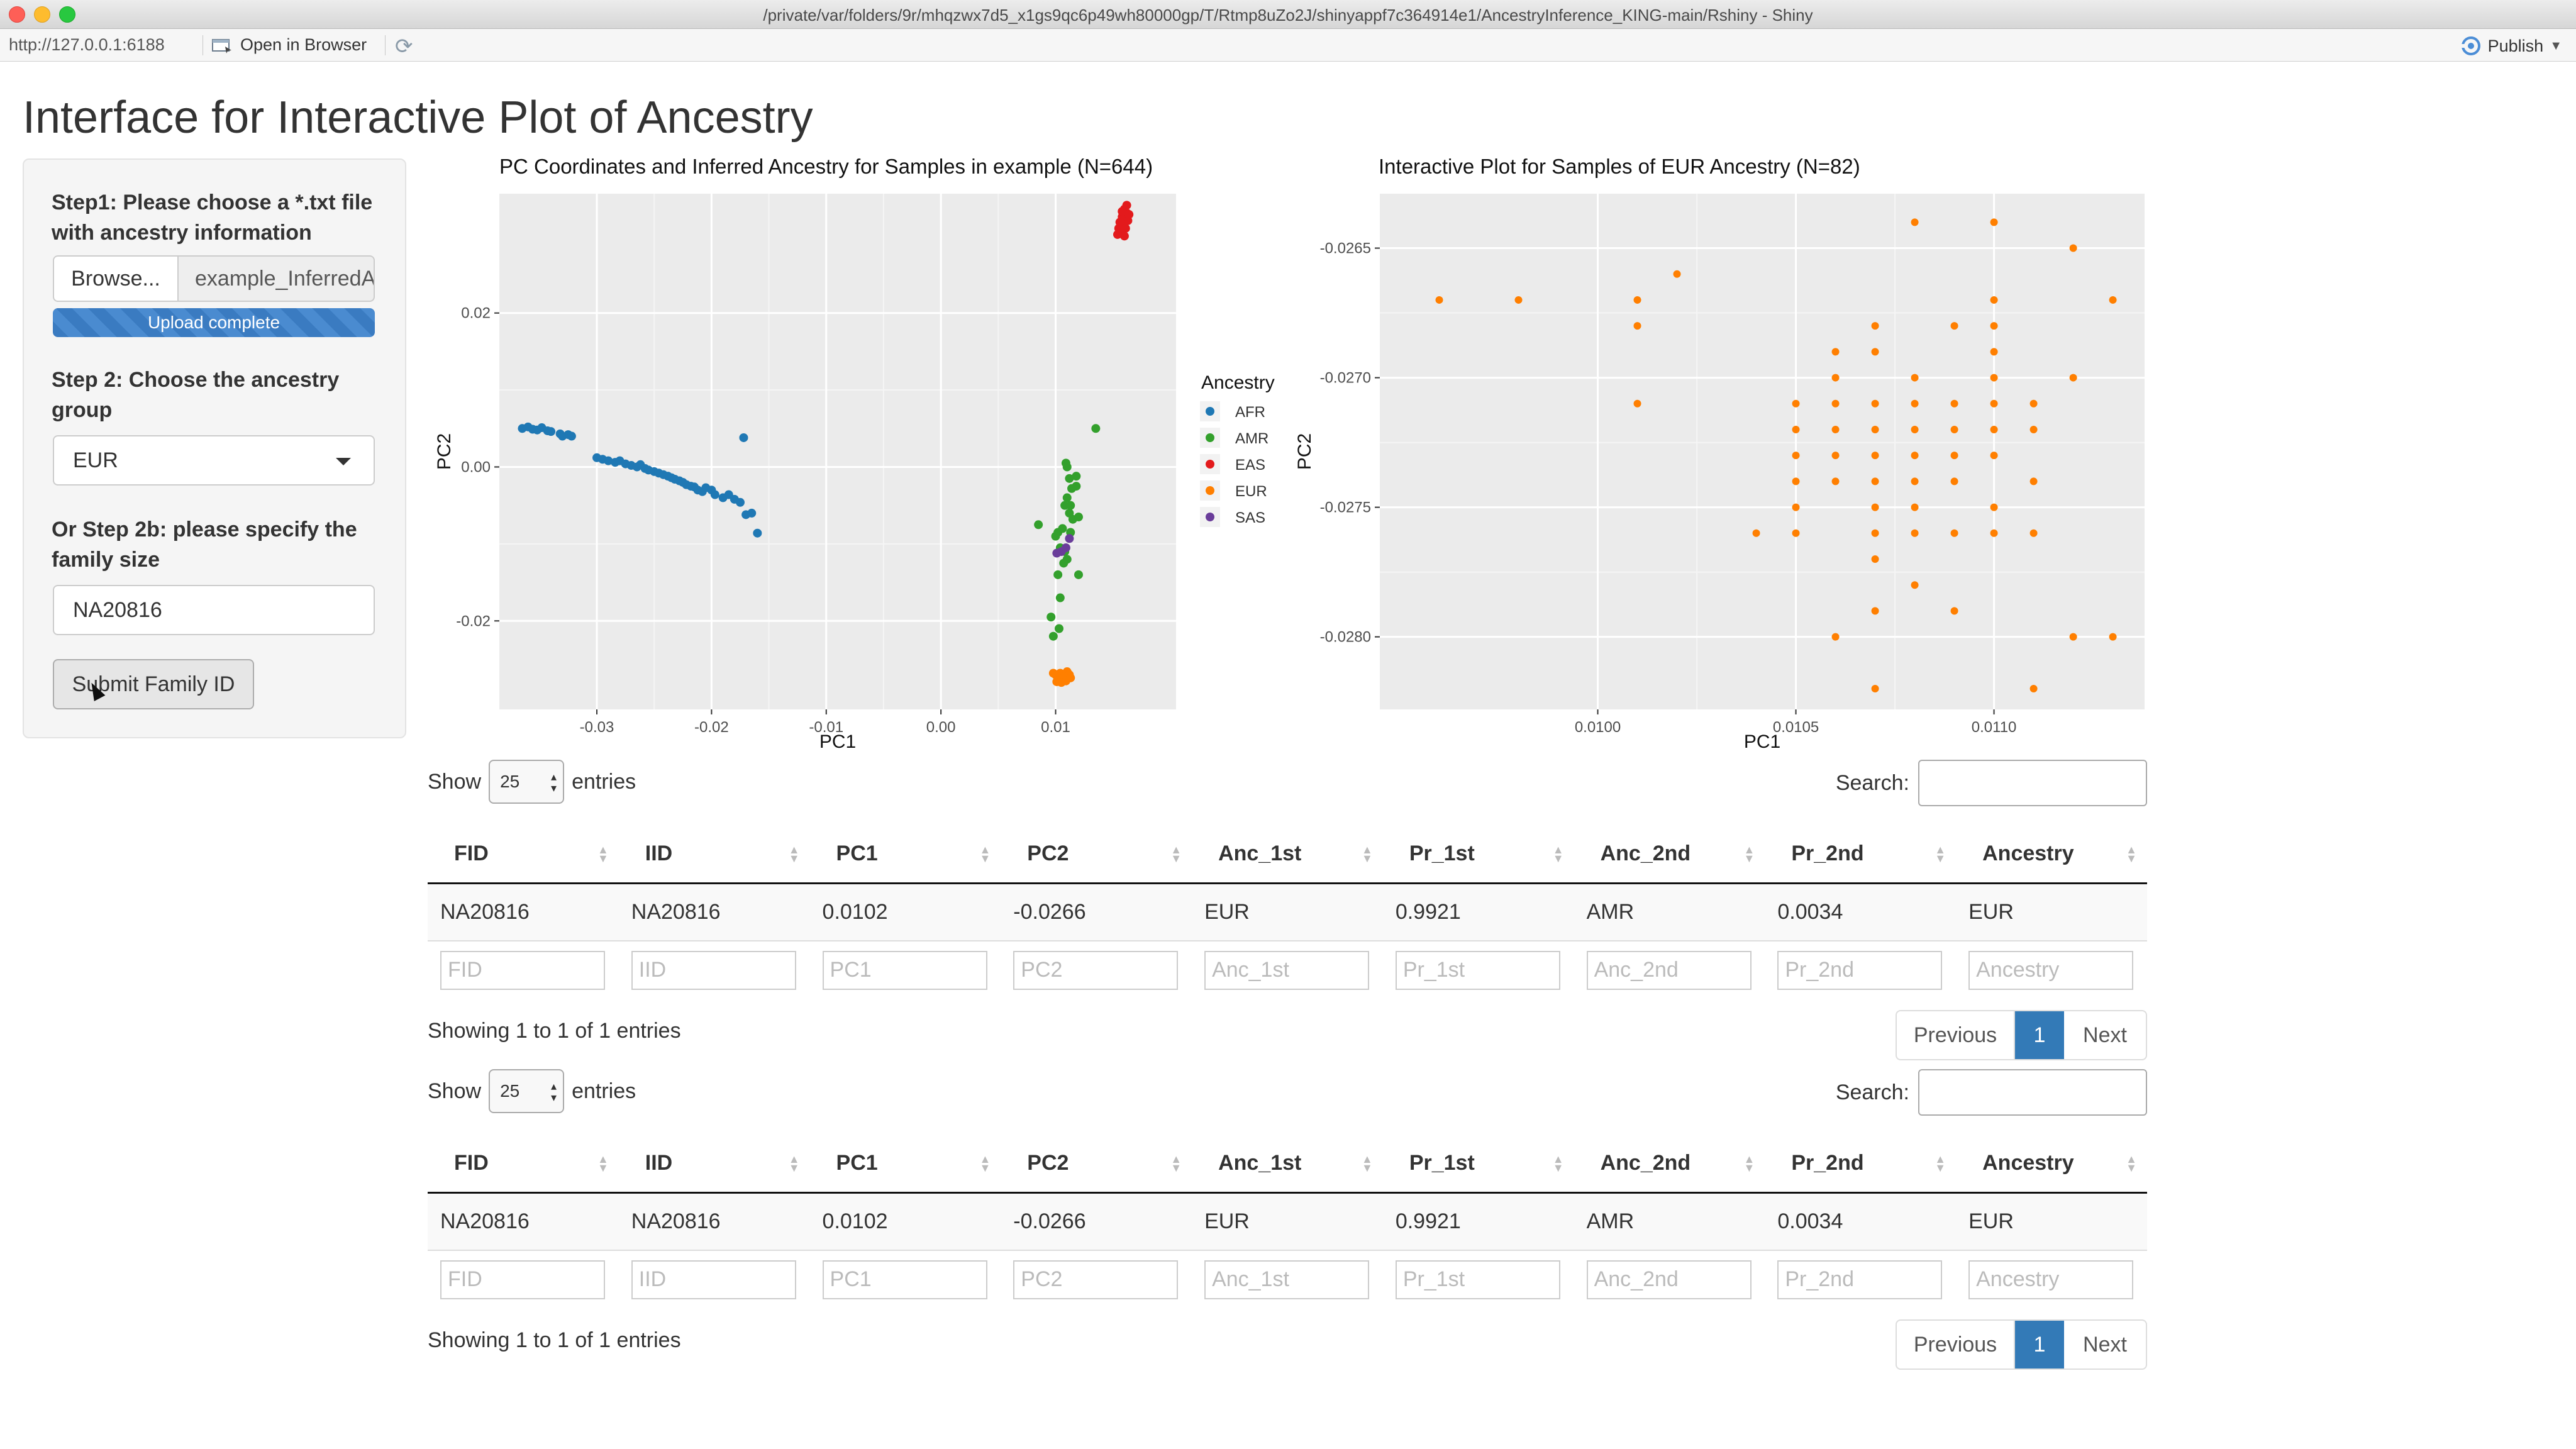  Describe the element at coordinates (404, 46) in the screenshot. I see `refresh-icon: ⟳` at that location.